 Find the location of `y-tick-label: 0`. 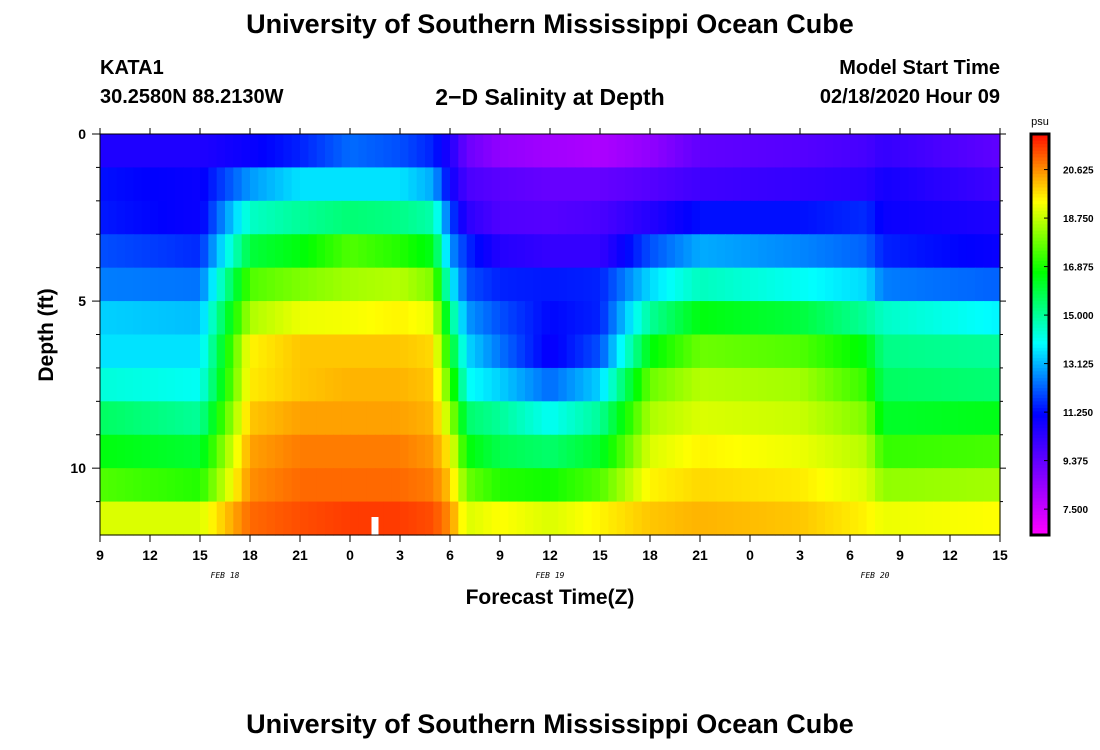

y-tick-label: 0 is located at coordinates (82, 134).